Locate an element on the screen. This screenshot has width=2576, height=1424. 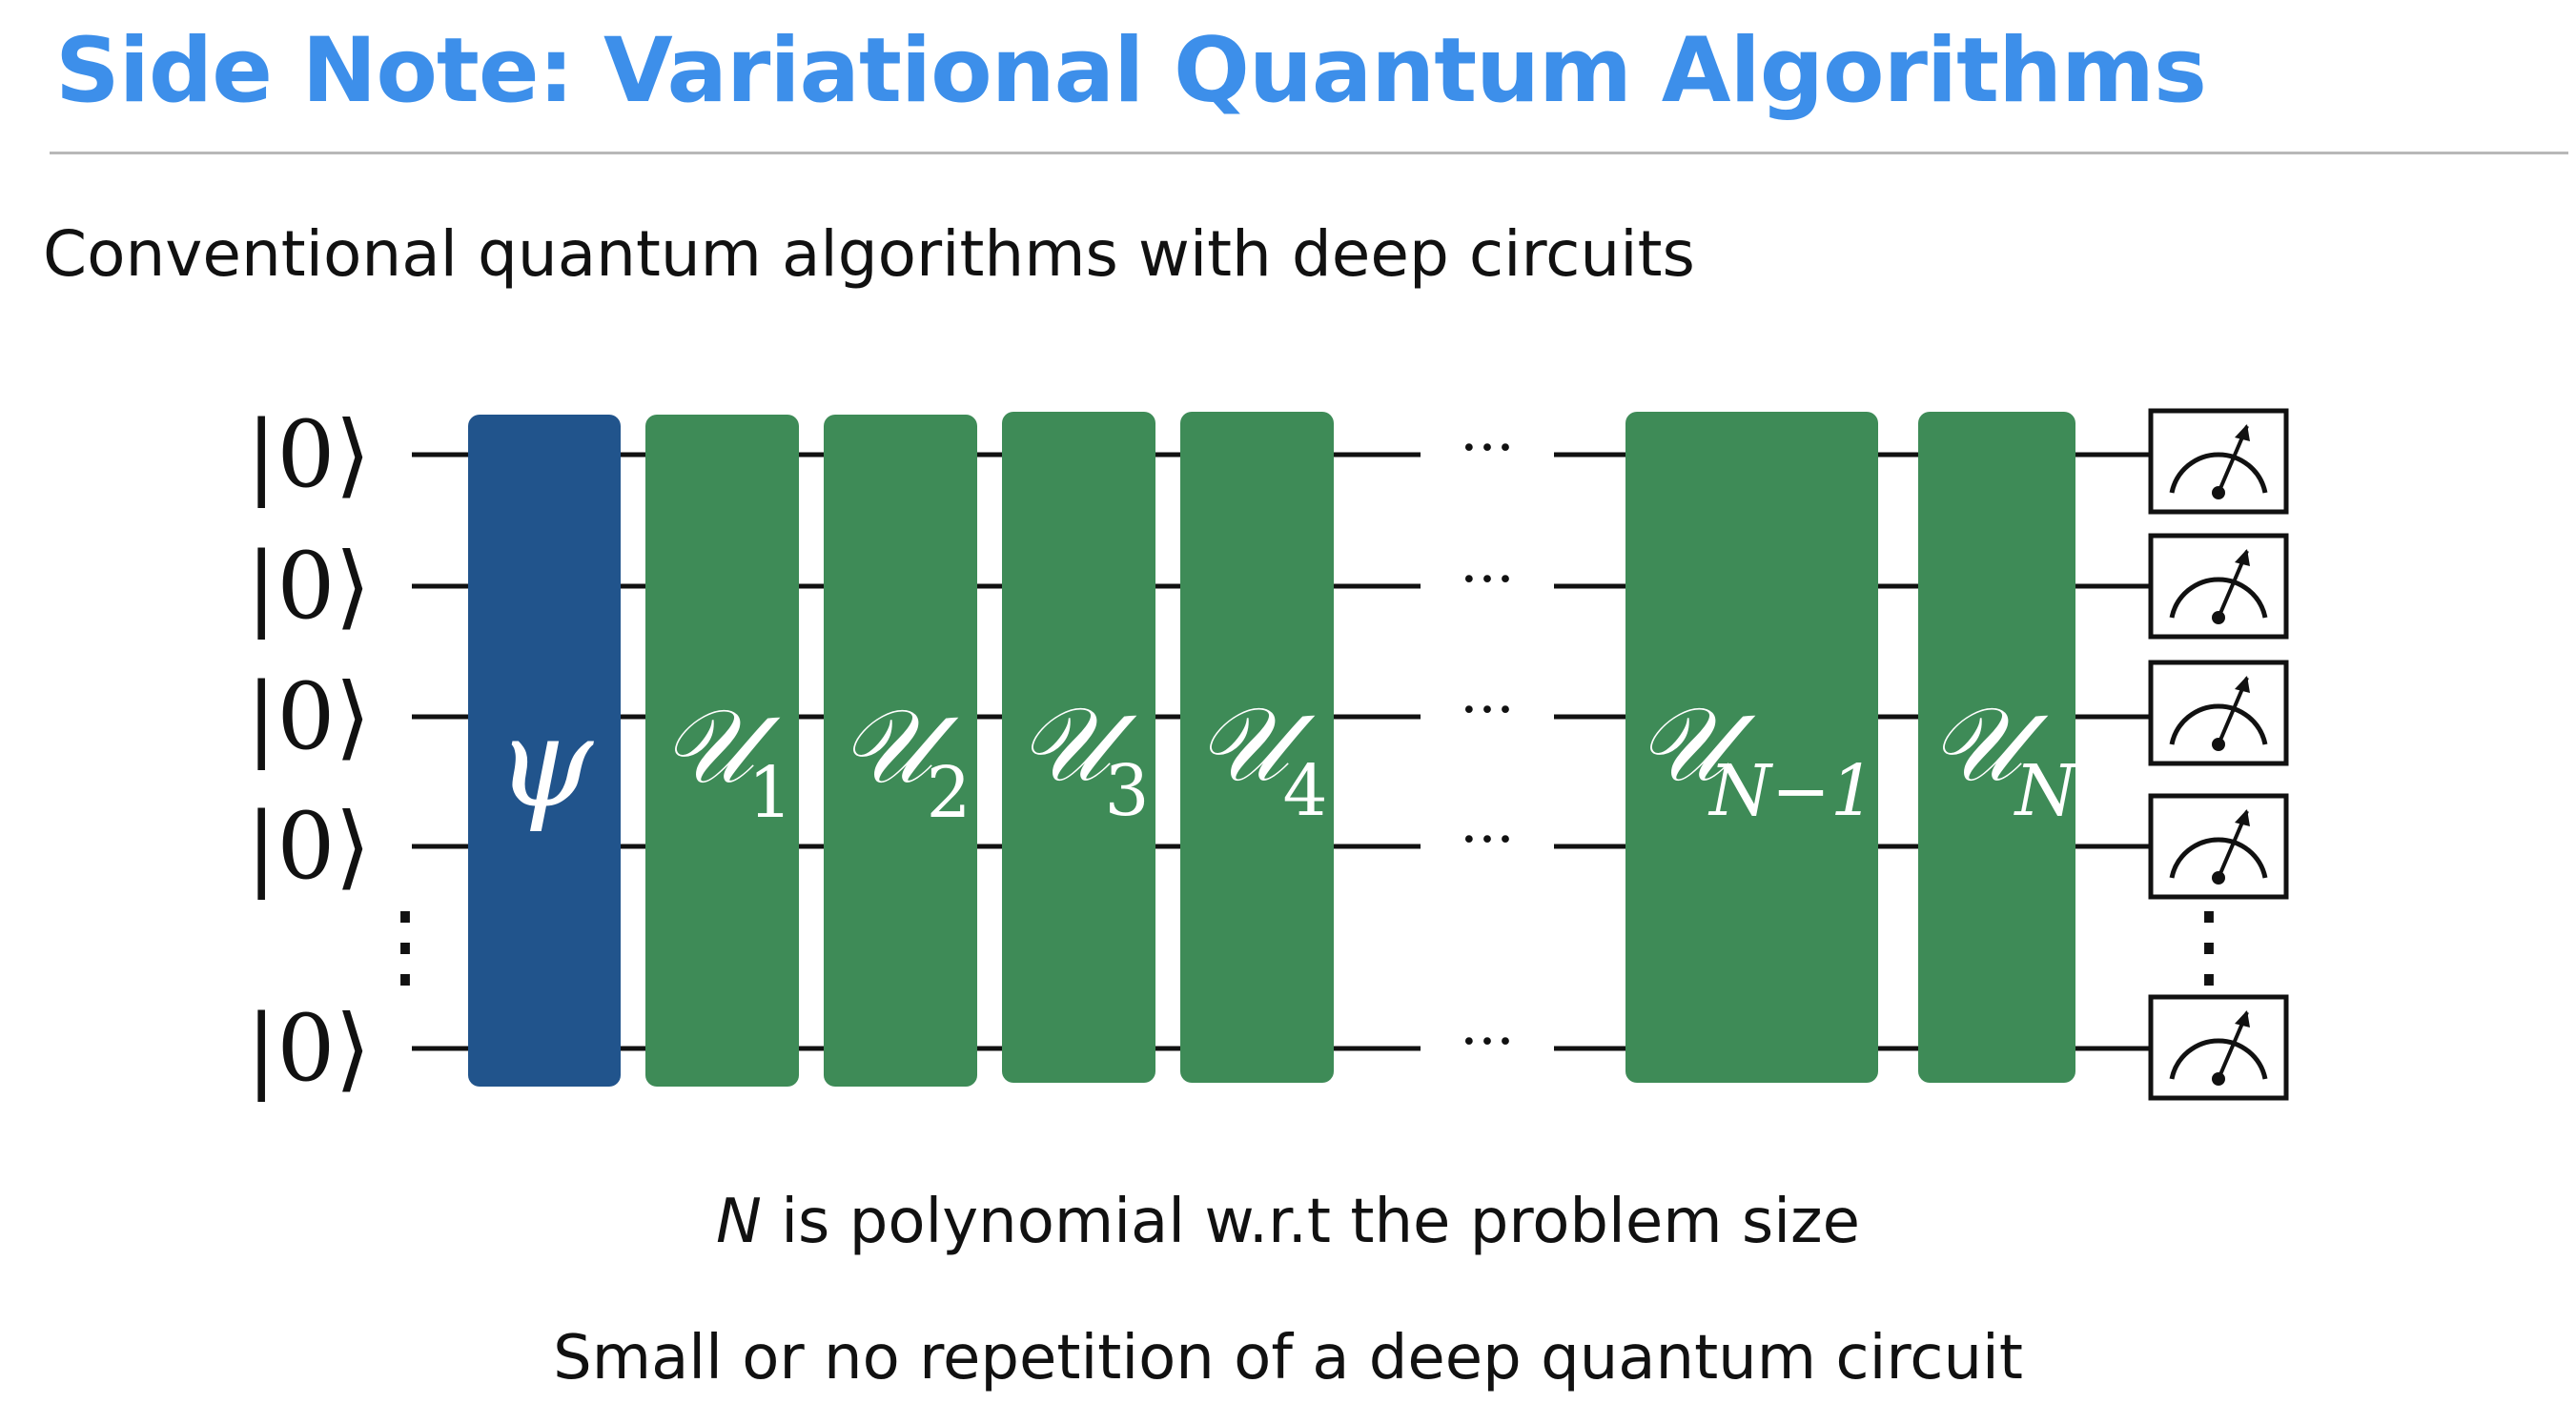
unitary-gate-n-minus-1-subscript: N−1 is located at coordinates (1791, 791).